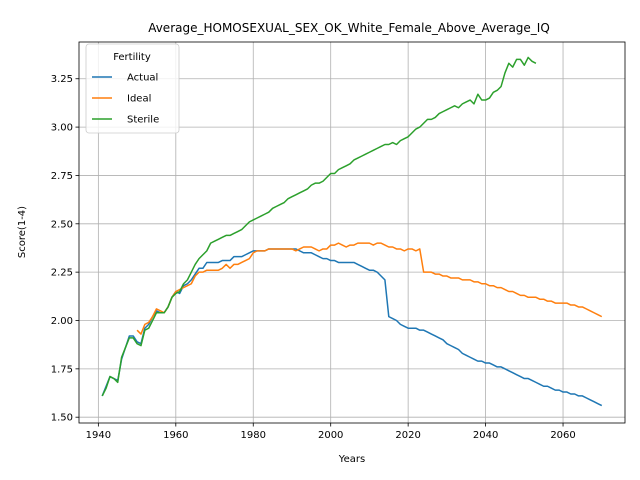  What do you see at coordinates (143, 120) in the screenshot?
I see `legend-label-sterile: Sterile` at bounding box center [143, 120].